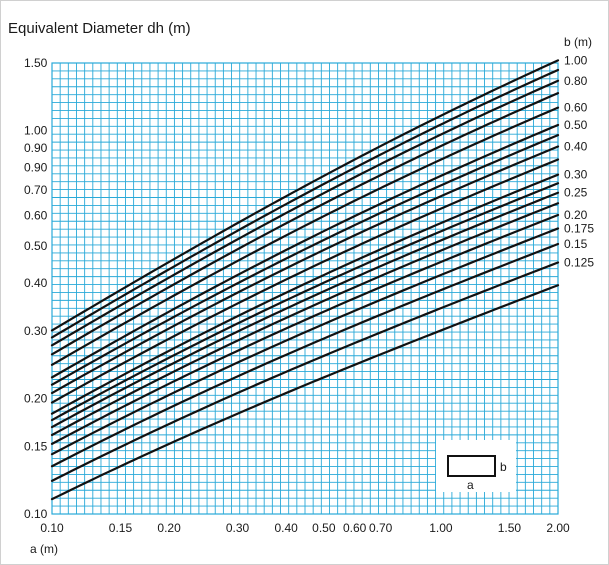 The height and width of the screenshot is (565, 609). Describe the element at coordinates (441, 528) in the screenshot. I see `x-tick-label: 1.00` at that location.